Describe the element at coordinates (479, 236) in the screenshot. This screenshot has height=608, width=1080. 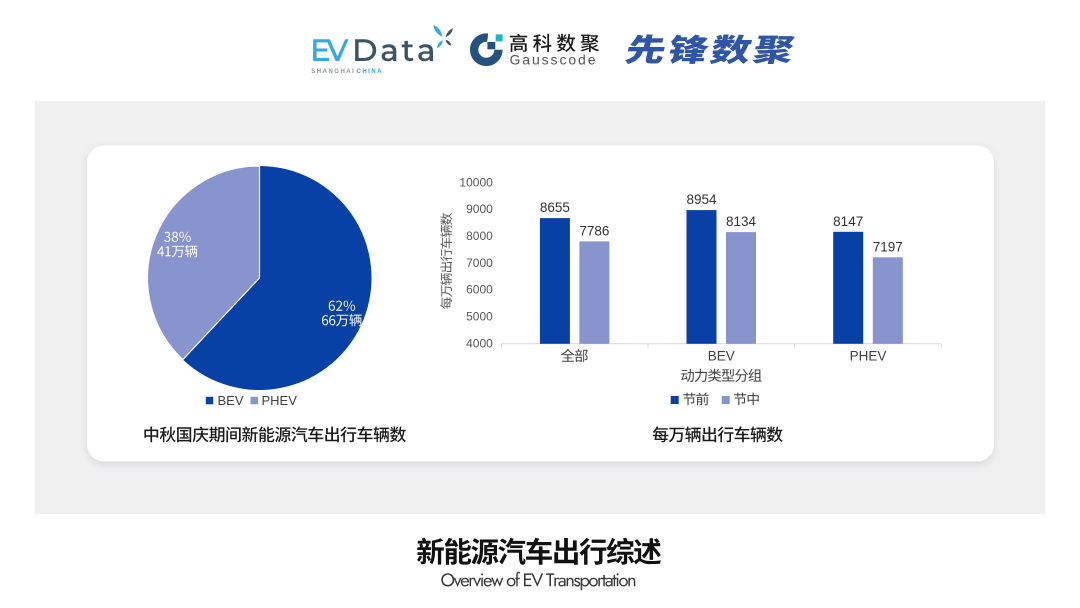
I see `svg-text: 8000` at that location.